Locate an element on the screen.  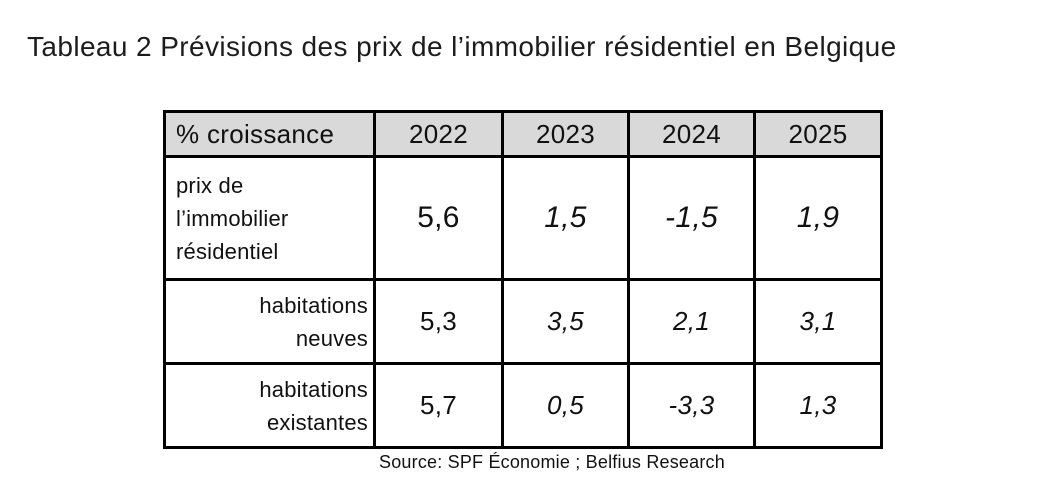
row-label-cell: prix de l’immobilier résidentiel is located at coordinates (269, 218).